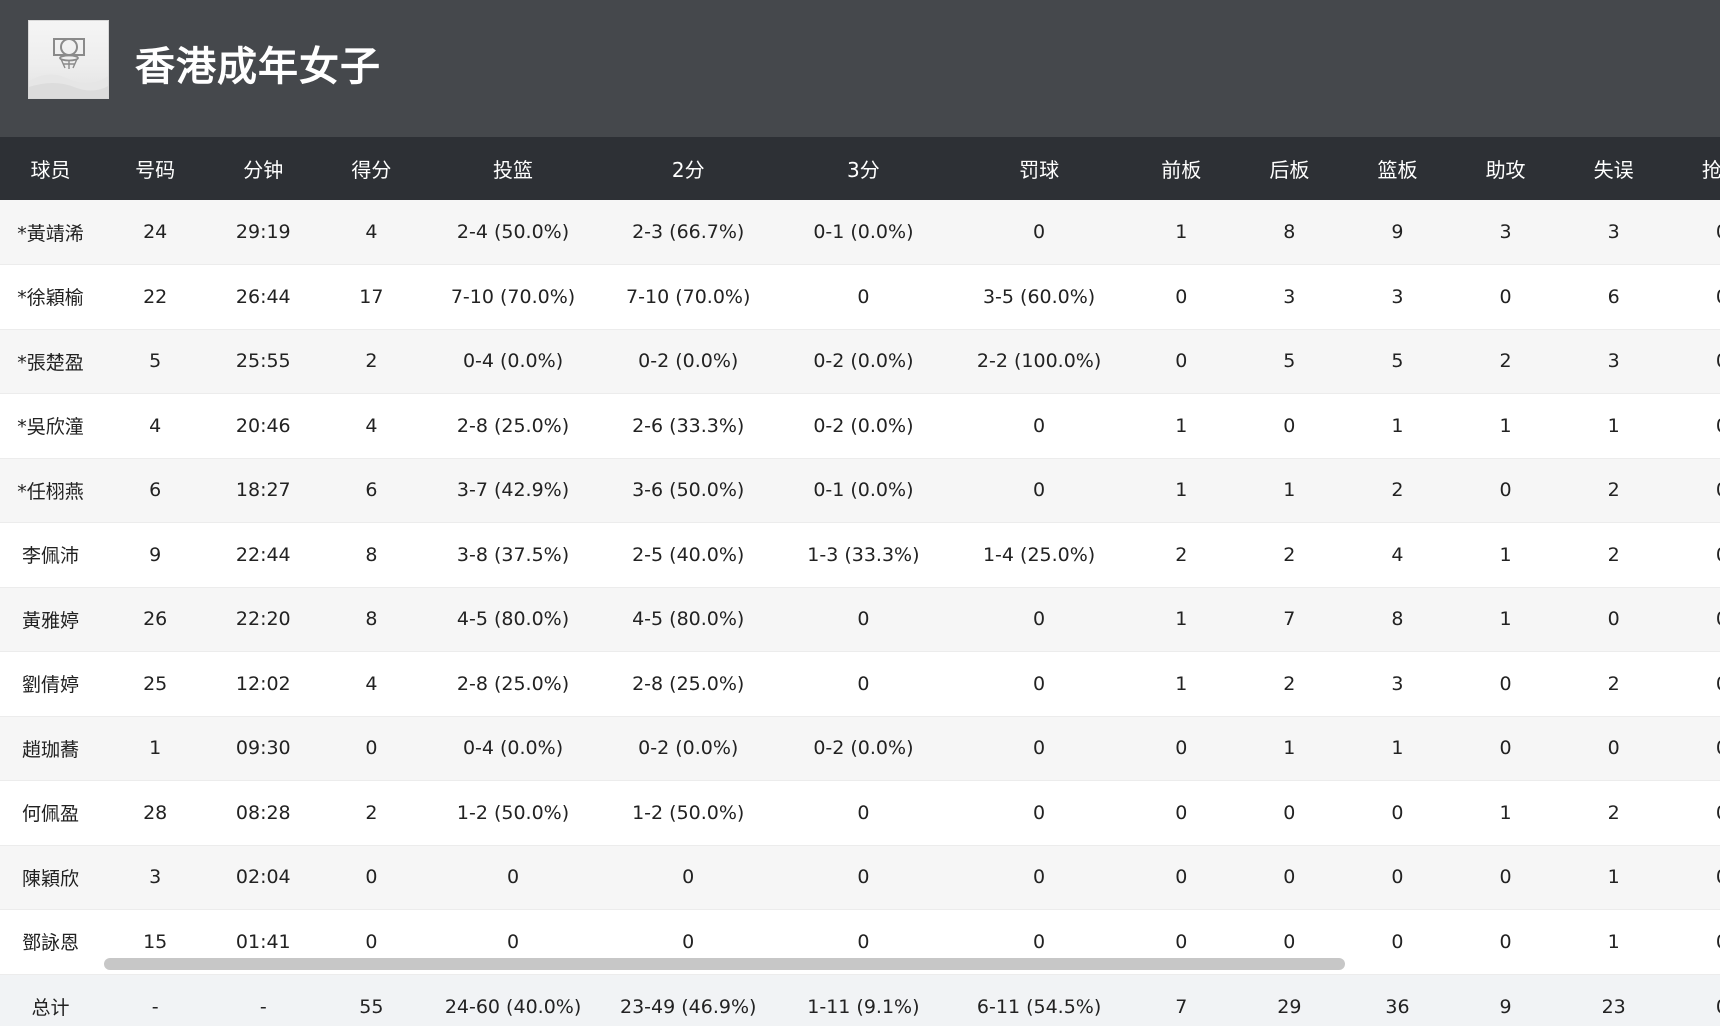 The width and height of the screenshot is (1720, 1026). I want to click on cell-minutes: 12:02, so click(263, 684).